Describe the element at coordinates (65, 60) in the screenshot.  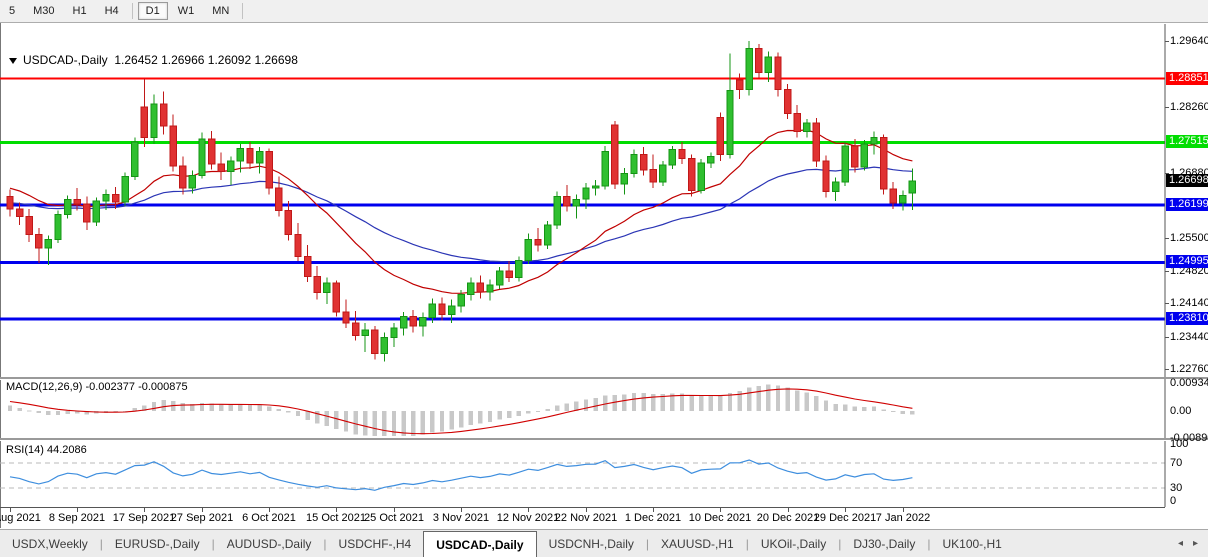
I see `chart-symbol-label: USDCAD-,Daily` at that location.